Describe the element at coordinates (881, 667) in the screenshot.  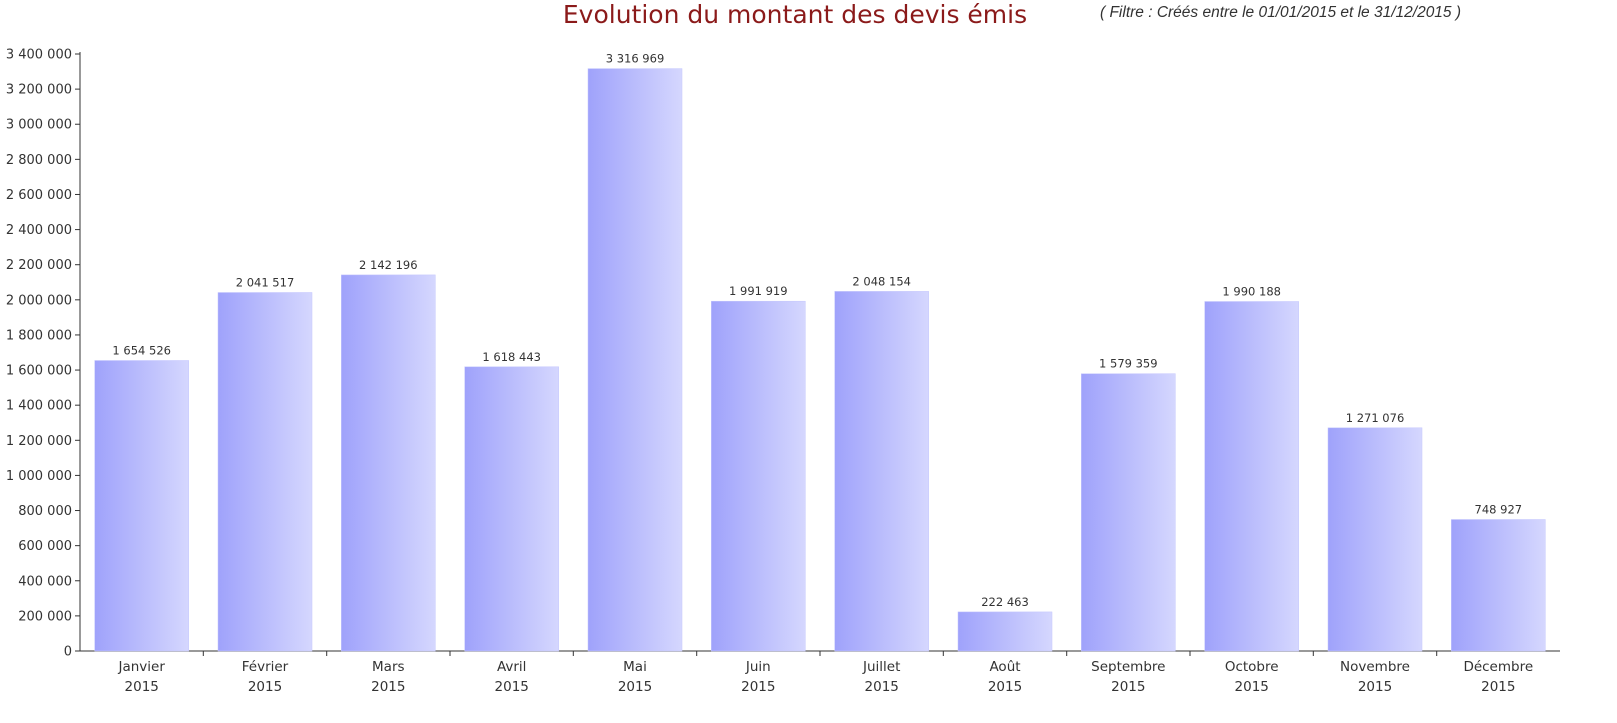
I see `x-tick-label: Juillet` at that location.